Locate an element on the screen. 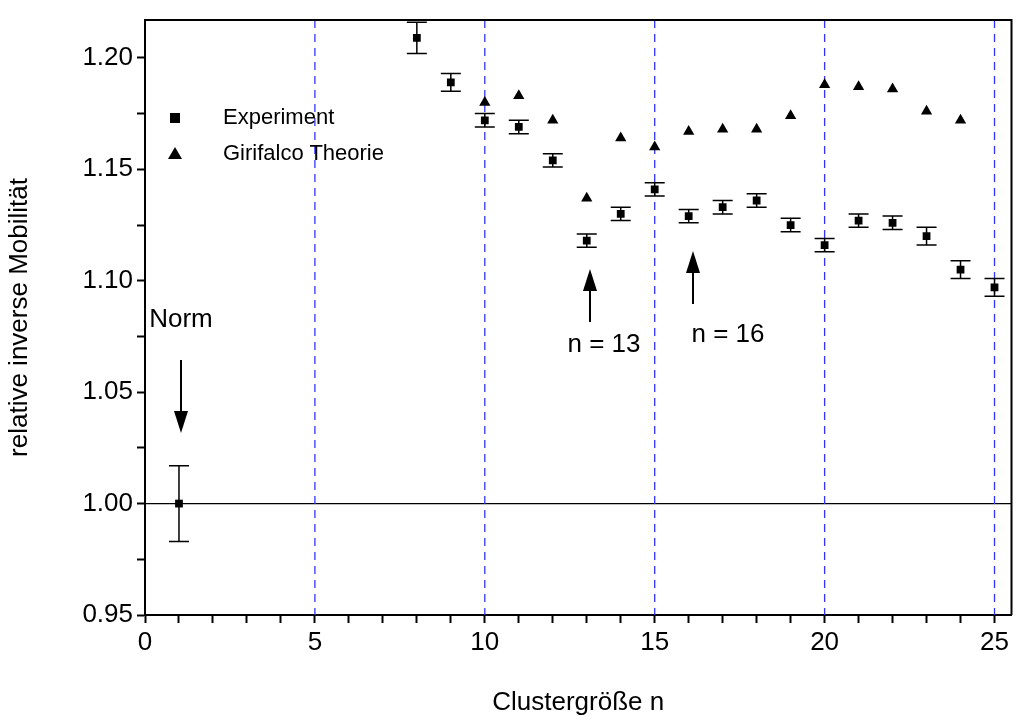 The image size is (1018, 722). x-tick-label: 0 is located at coordinates (145, 640).